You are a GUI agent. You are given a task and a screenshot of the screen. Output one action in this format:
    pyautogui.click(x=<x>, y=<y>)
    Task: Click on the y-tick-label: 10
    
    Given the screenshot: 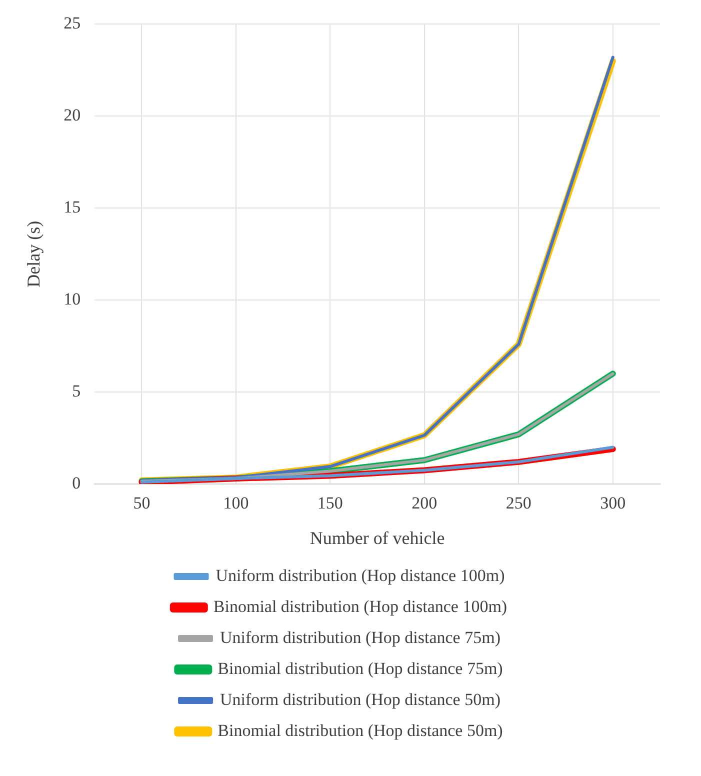 What is the action you would take?
    pyautogui.click(x=72, y=299)
    